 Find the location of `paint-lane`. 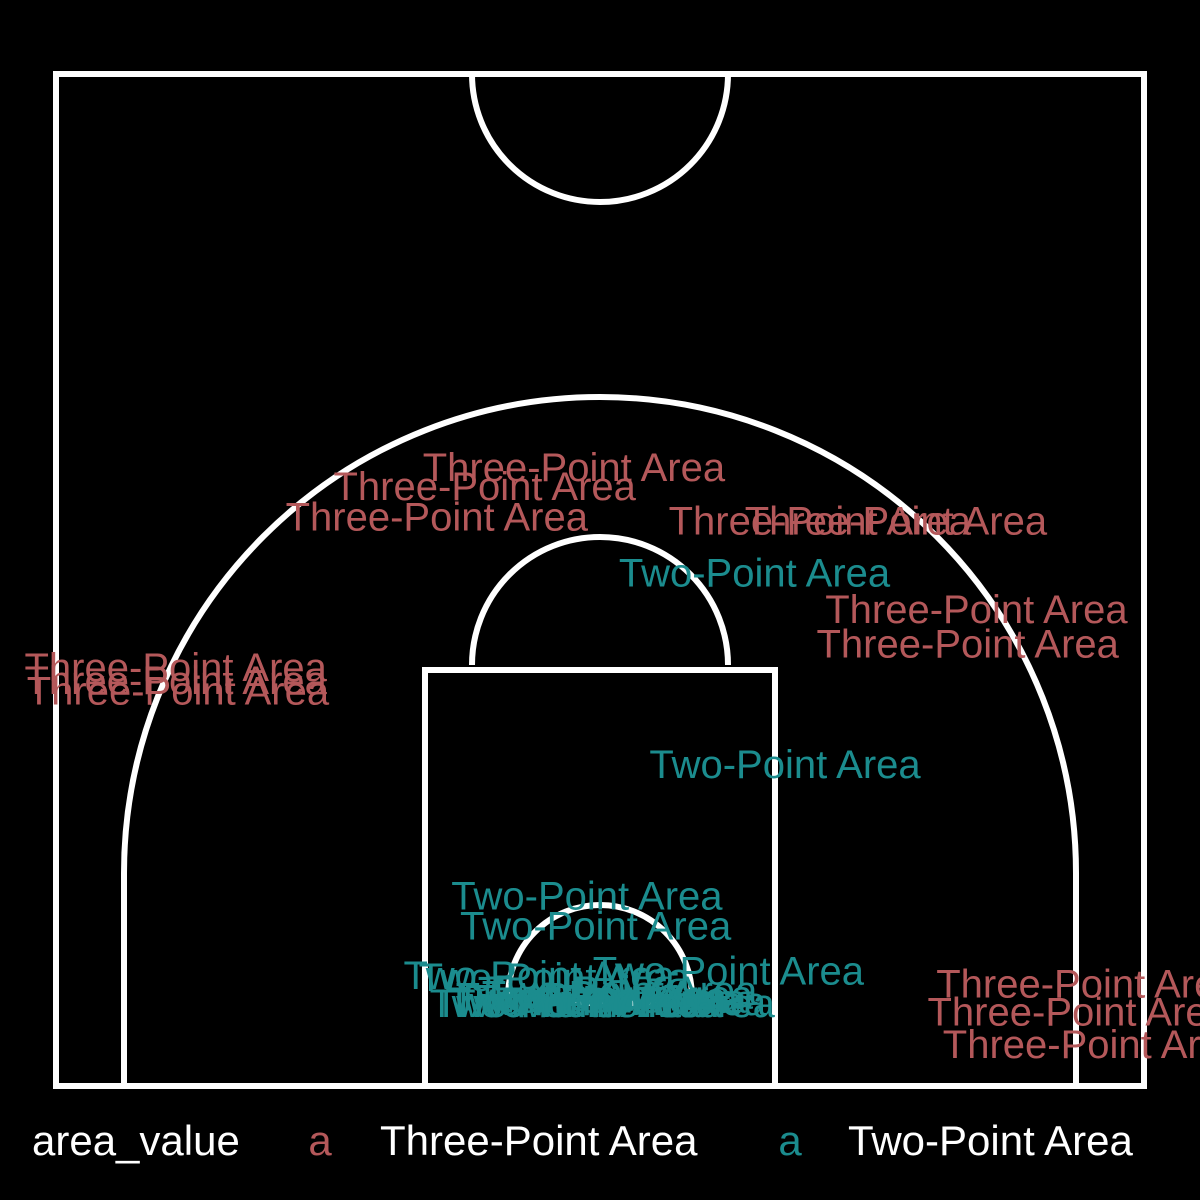

paint-lane is located at coordinates (600, 878).